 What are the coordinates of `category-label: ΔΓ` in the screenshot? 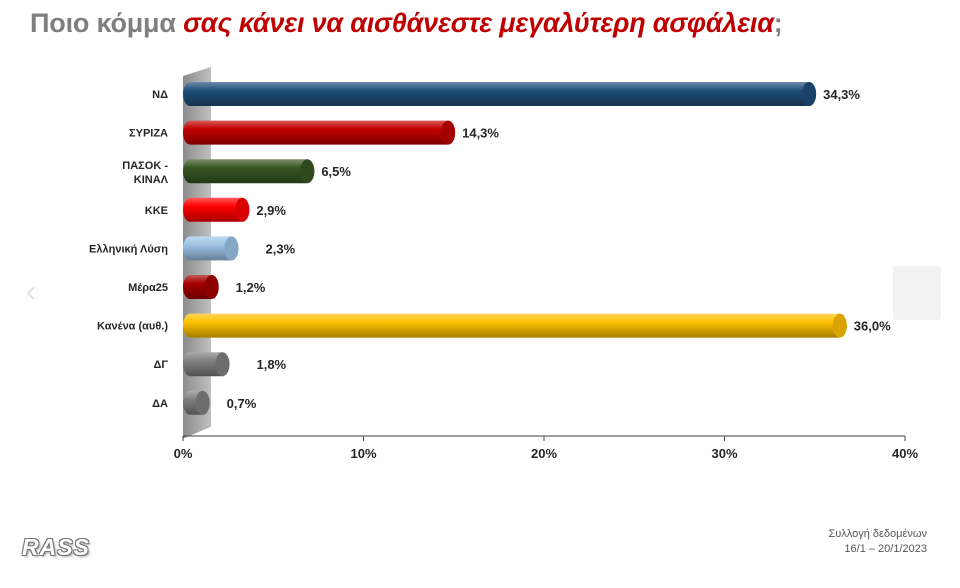 It's located at (160, 365).